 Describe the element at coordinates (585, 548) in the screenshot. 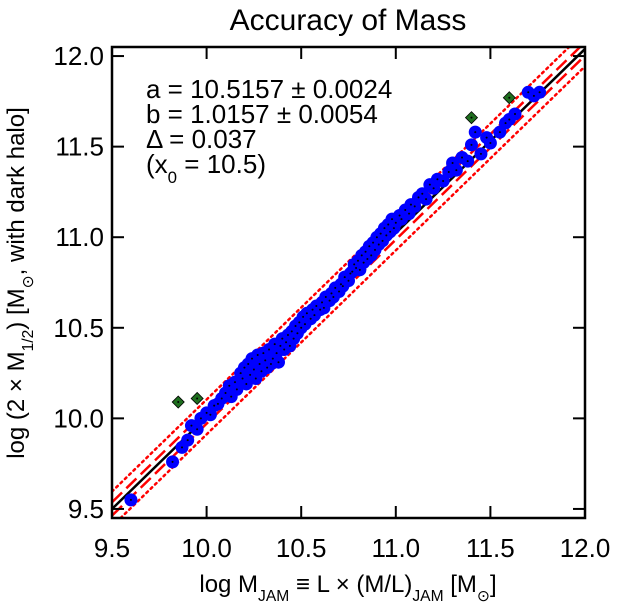

I see `x-tick-label: 12.0` at that location.